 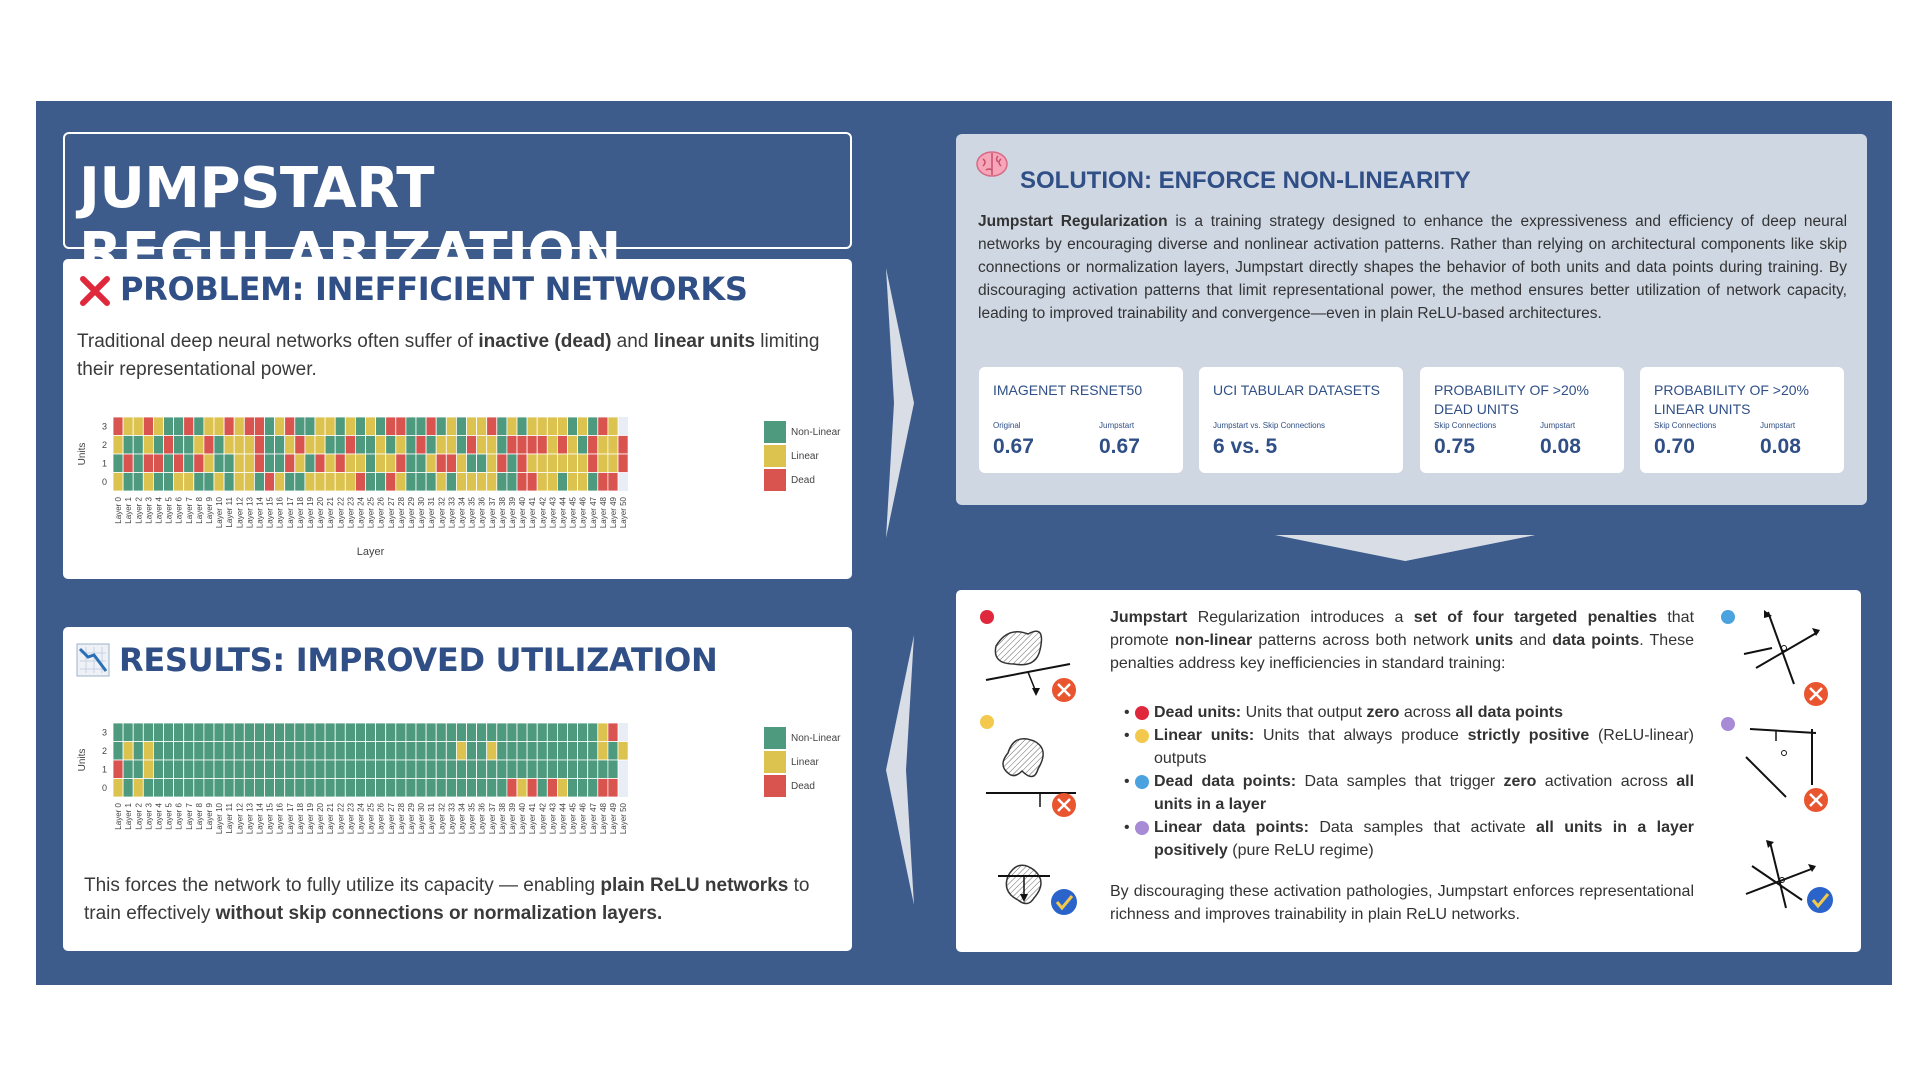 What do you see at coordinates (1511, 399) in the screenshot?
I see `metric-title: PROBABILITY OF >20% DEAD UNITS` at bounding box center [1511, 399].